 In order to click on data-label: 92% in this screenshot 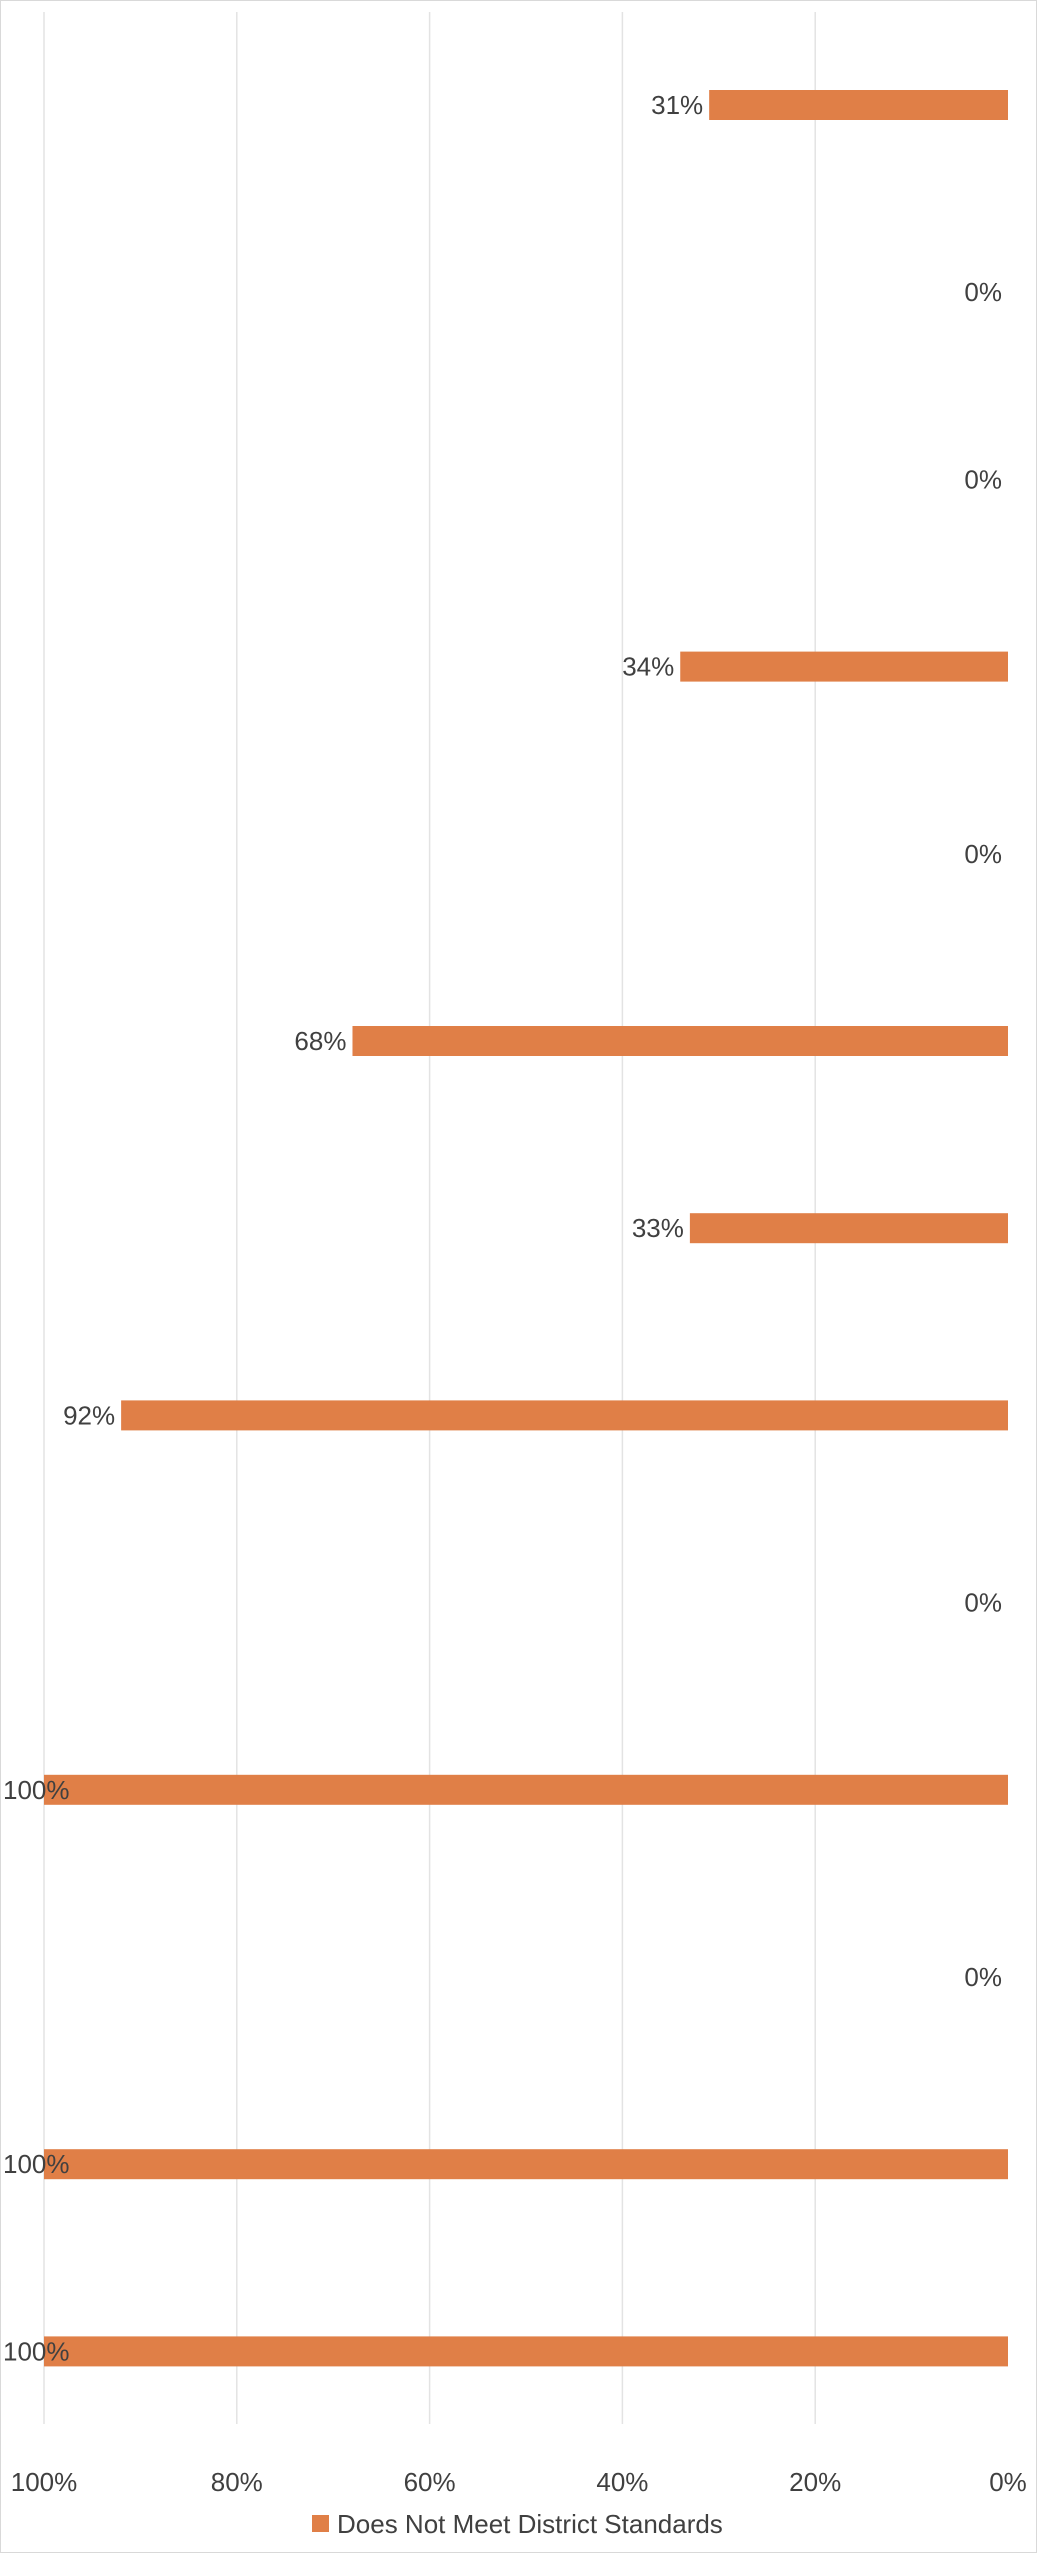, I will do `click(89, 1415)`.